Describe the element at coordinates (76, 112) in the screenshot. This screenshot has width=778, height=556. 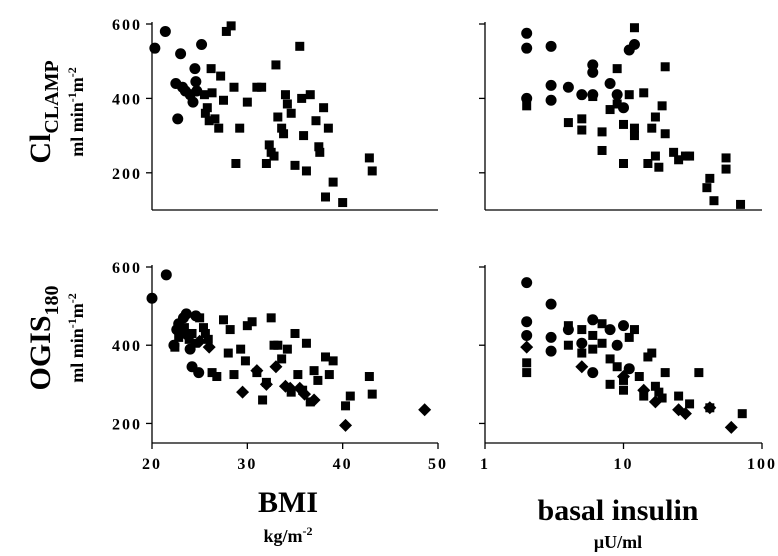
I see `ylabel-top-units: ml min-1m-2` at that location.